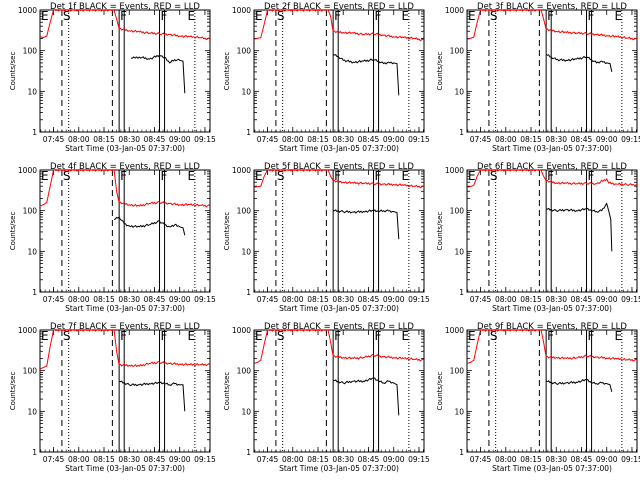  I want to click on panel-title: Det 8f BLACK = Events, RED = LLD, so click(339, 327).